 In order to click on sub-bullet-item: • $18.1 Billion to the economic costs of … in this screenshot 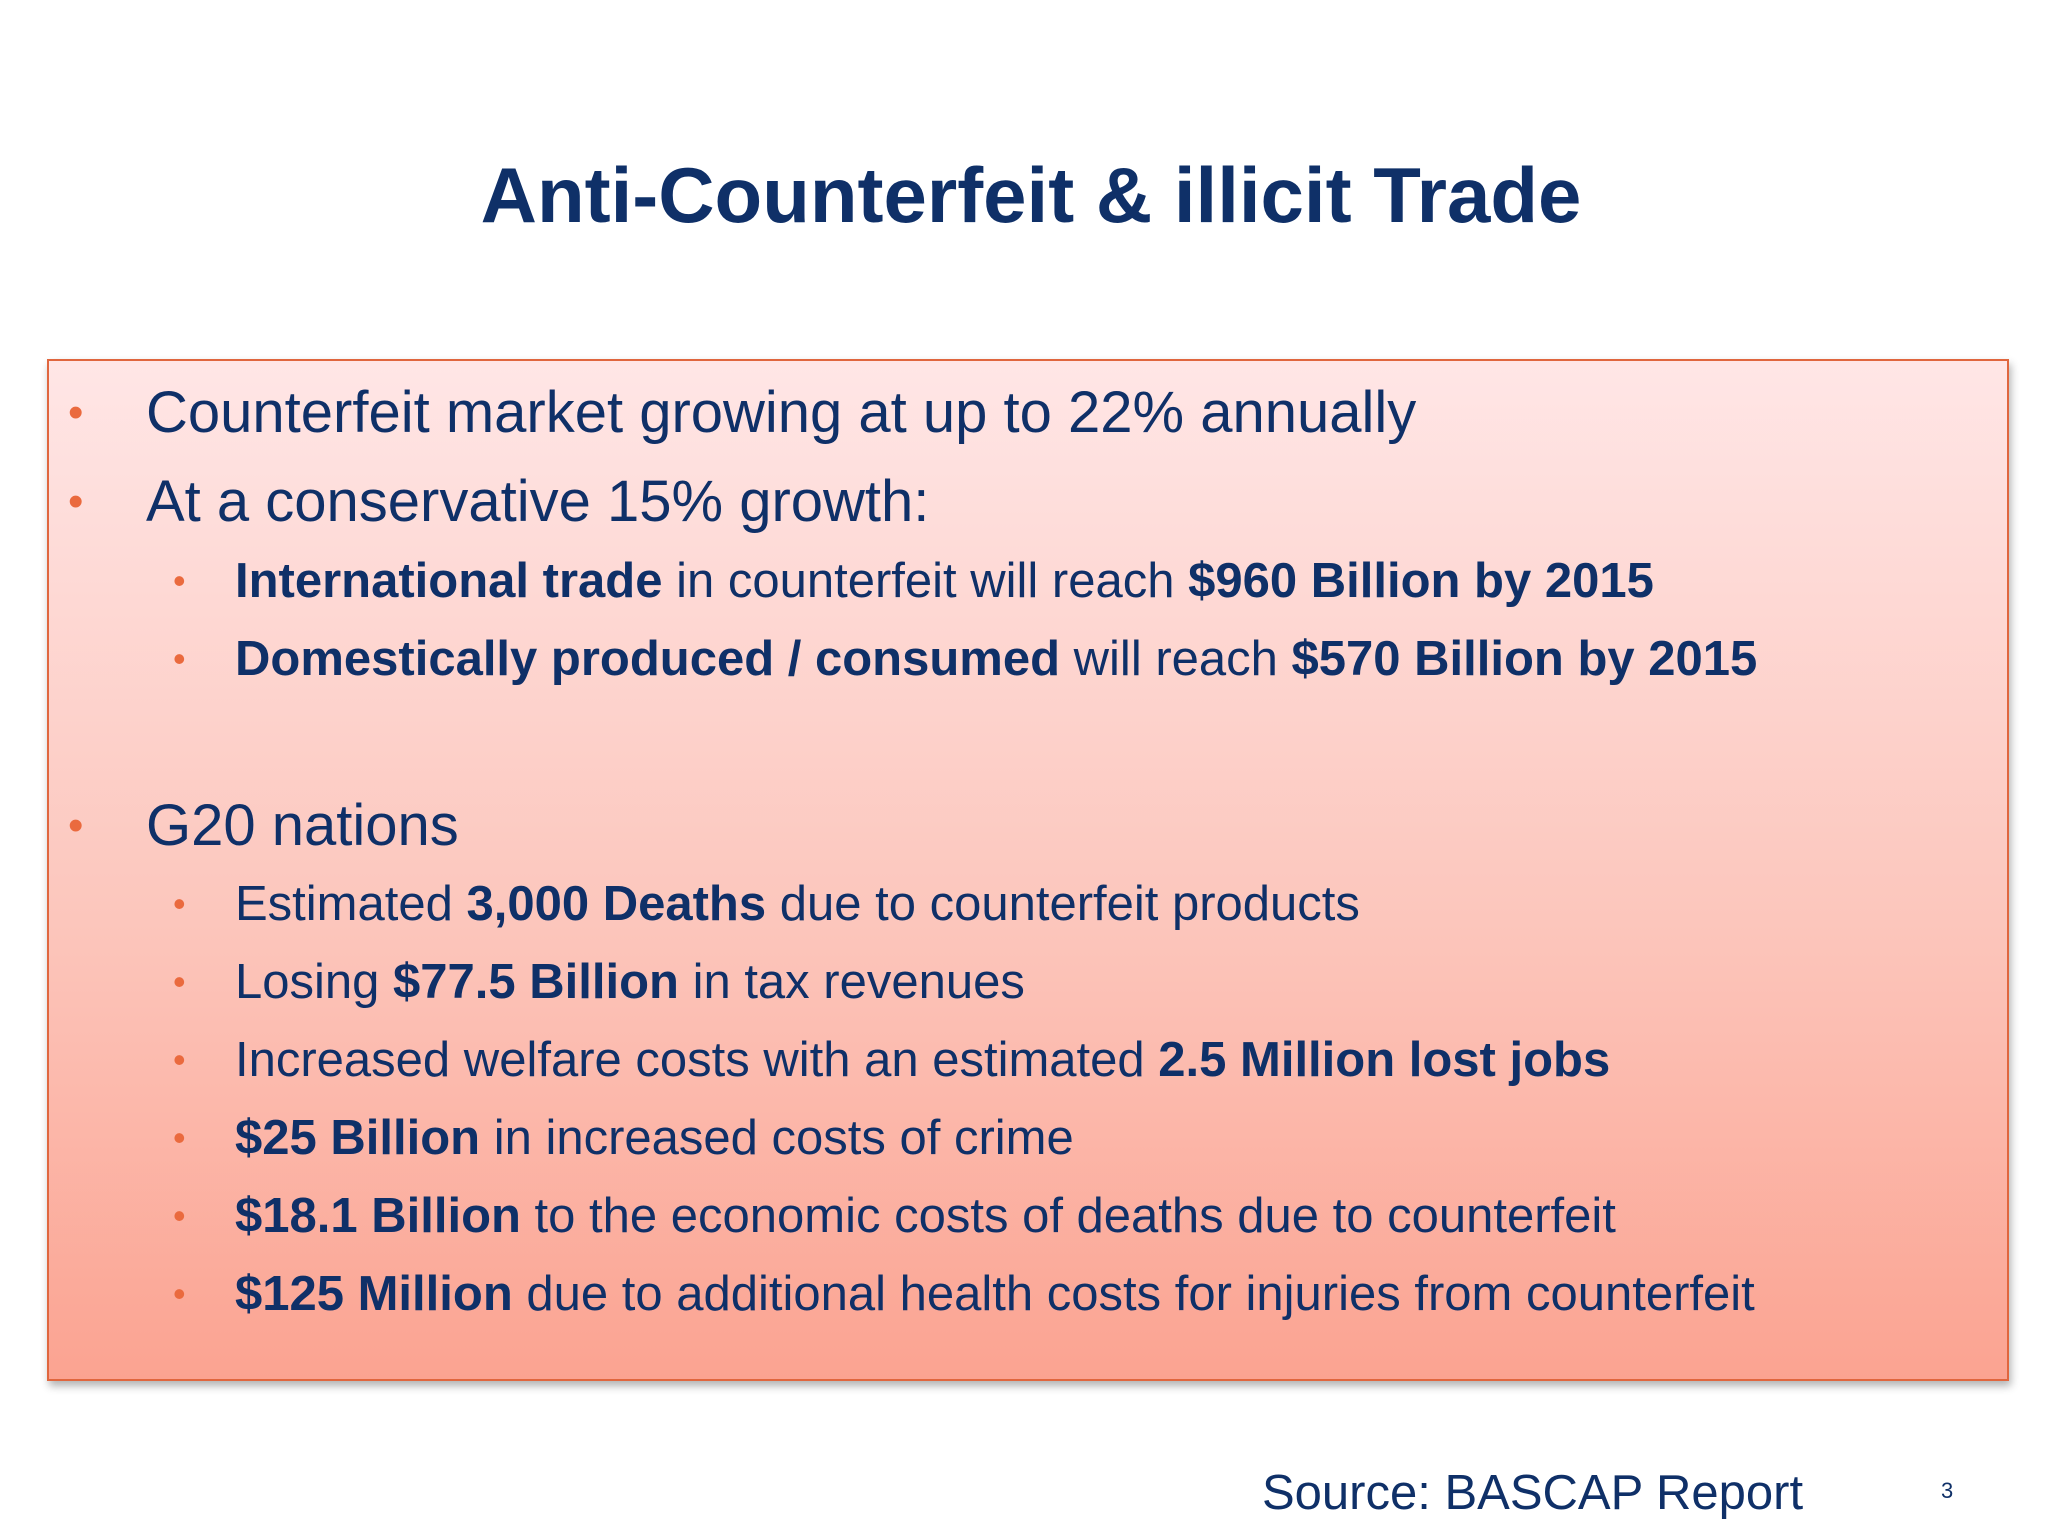, I will do `click(894, 1216)`.